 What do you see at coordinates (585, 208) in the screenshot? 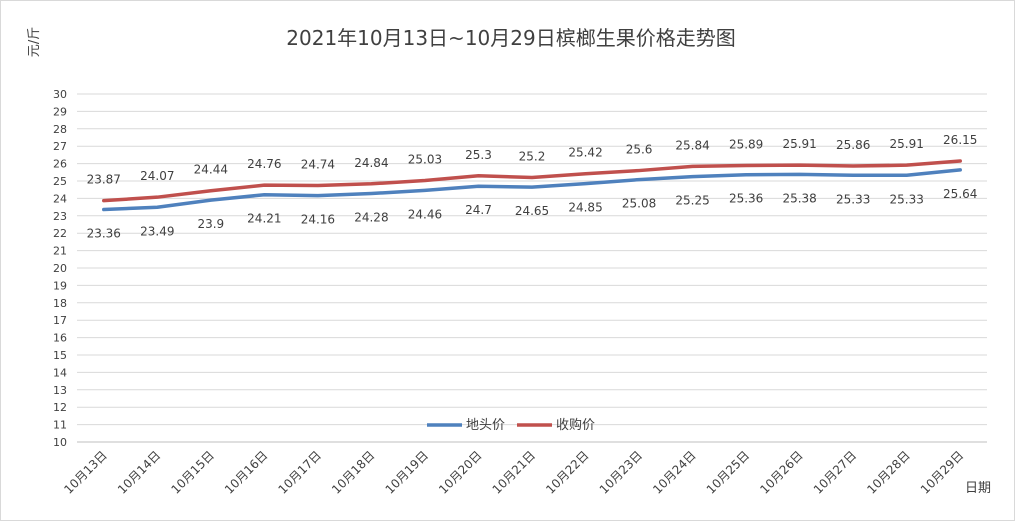
I see `data-label: 24.85` at bounding box center [585, 208].